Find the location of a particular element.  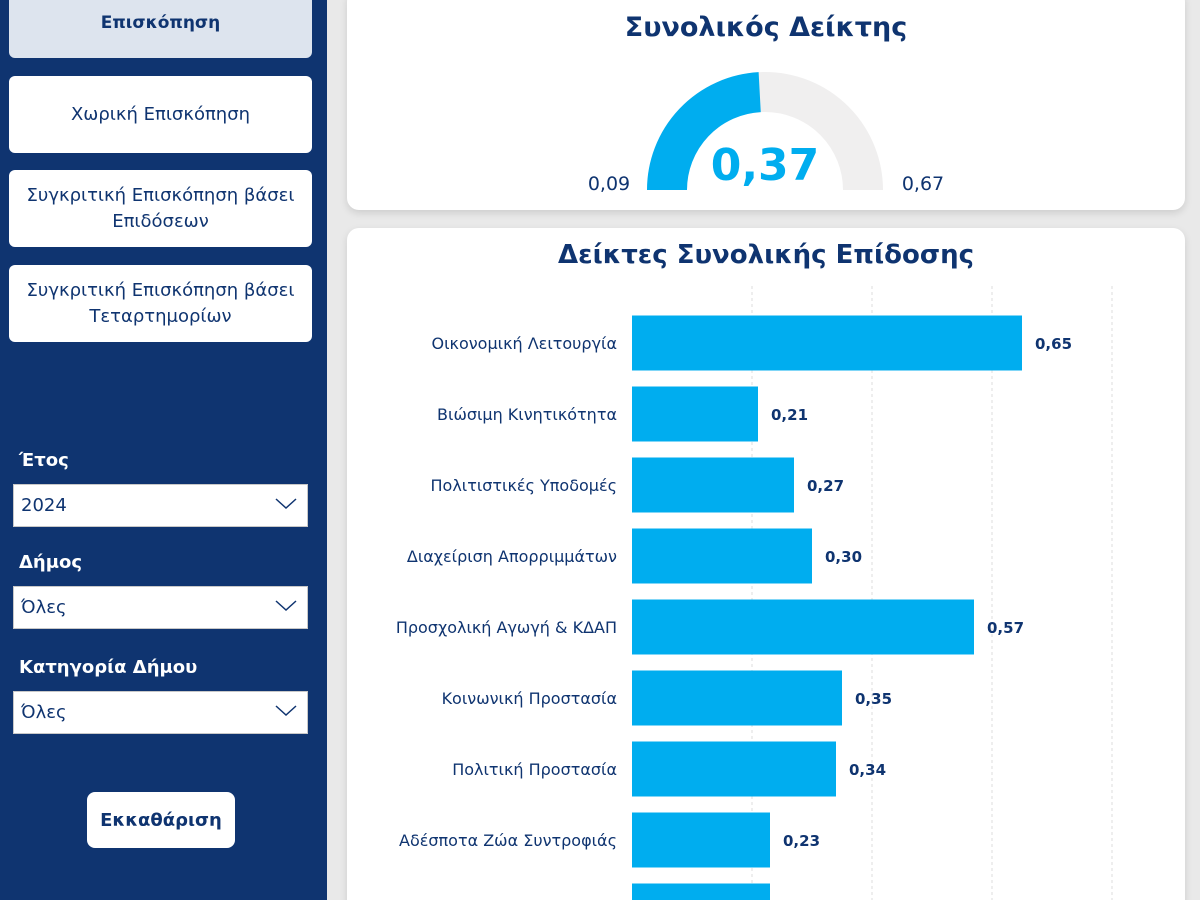

overall-index-gauge: 0,37 0,09 0,67 is located at coordinates (766, 133).